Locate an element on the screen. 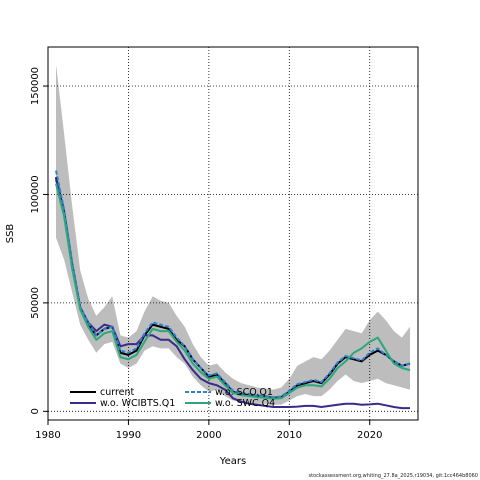 This screenshot has height=480, width=480. x-axis-title: Years is located at coordinates (232, 461).